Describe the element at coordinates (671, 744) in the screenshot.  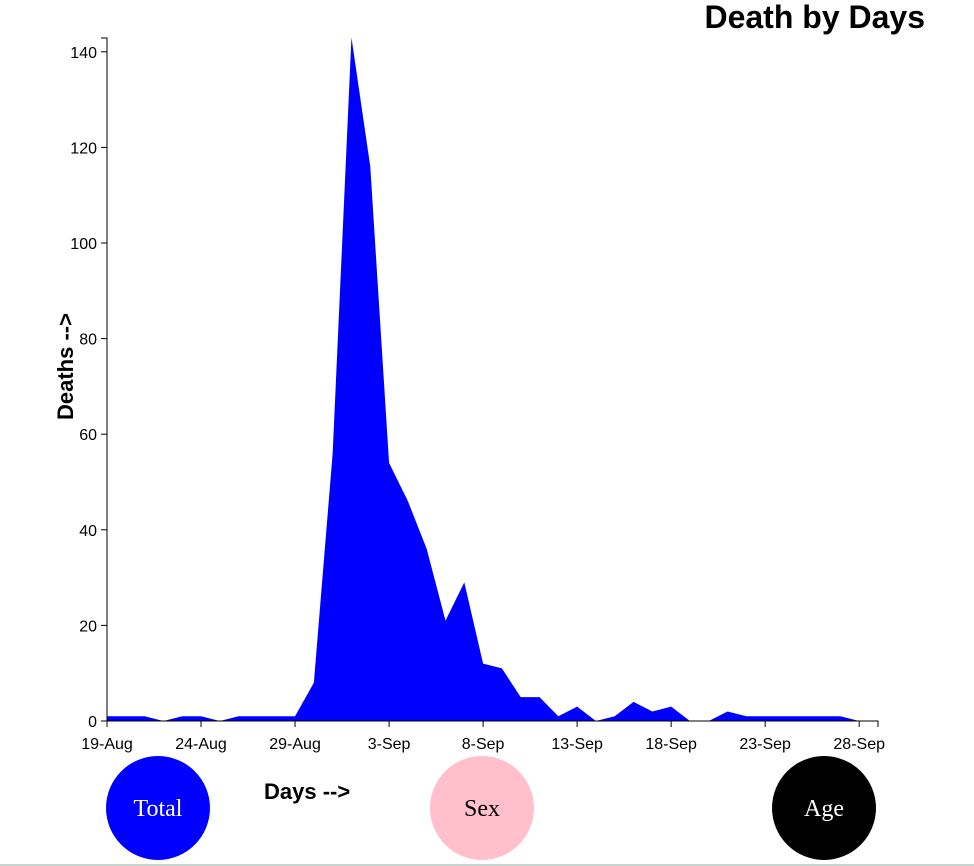
I see `x-tick-label-18-Sep: 18-Sep` at that location.